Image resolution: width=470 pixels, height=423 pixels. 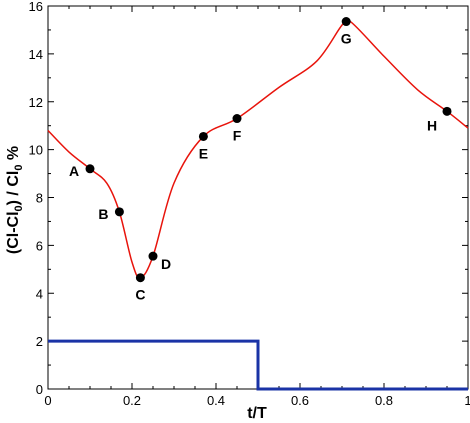 I want to click on step-signal-line, so click(x=258, y=365).